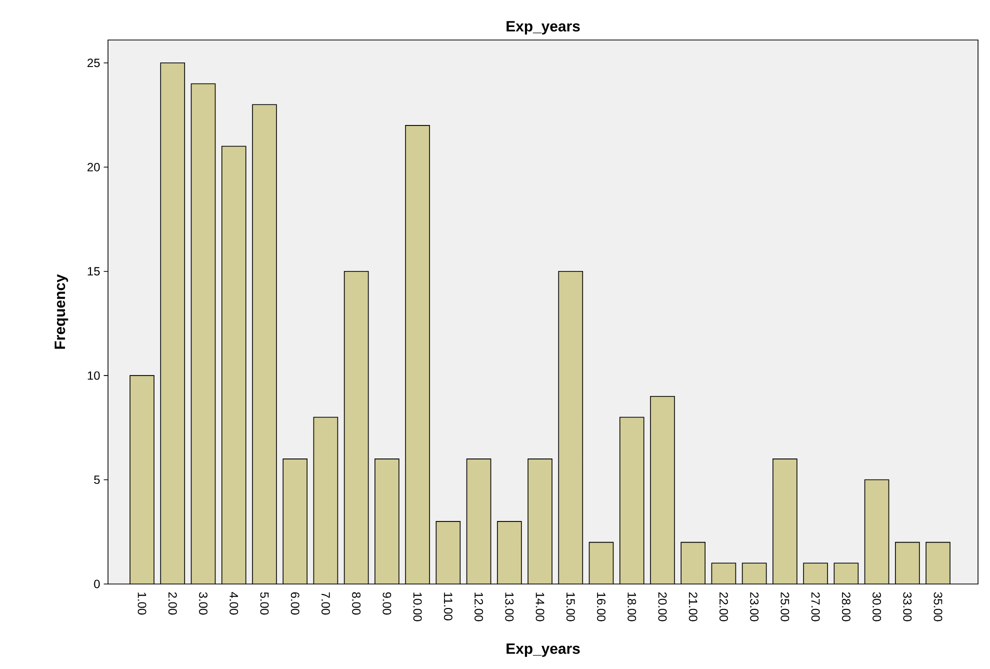 This screenshot has width=990, height=669. Describe the element at coordinates (356, 603) in the screenshot. I see `x-tick-label: 8.00` at that location.